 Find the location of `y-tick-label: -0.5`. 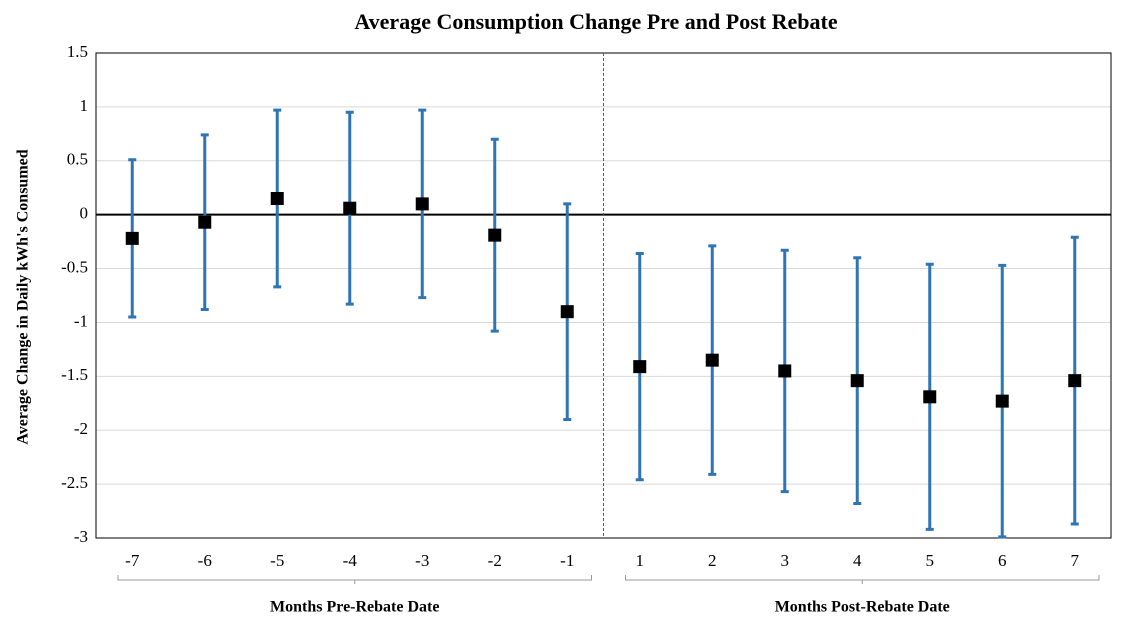

y-tick-label: -0.5 is located at coordinates (74, 266).